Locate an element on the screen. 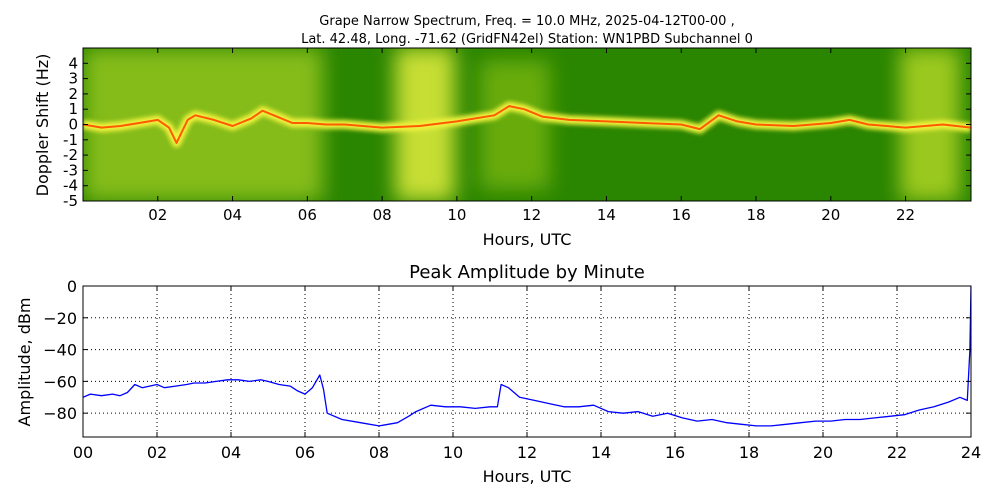 This screenshot has height=500, width=1000. spectrum-y-tick-label: -2 is located at coordinates (70, 155).